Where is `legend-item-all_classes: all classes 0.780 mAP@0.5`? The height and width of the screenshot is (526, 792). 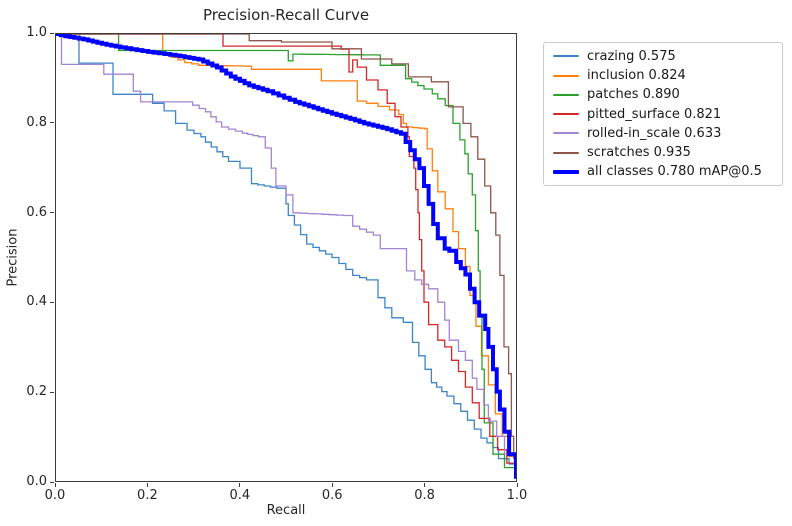
legend-item-all_classes: all classes 0.780 mAP@0.5 is located at coordinates (663, 172).